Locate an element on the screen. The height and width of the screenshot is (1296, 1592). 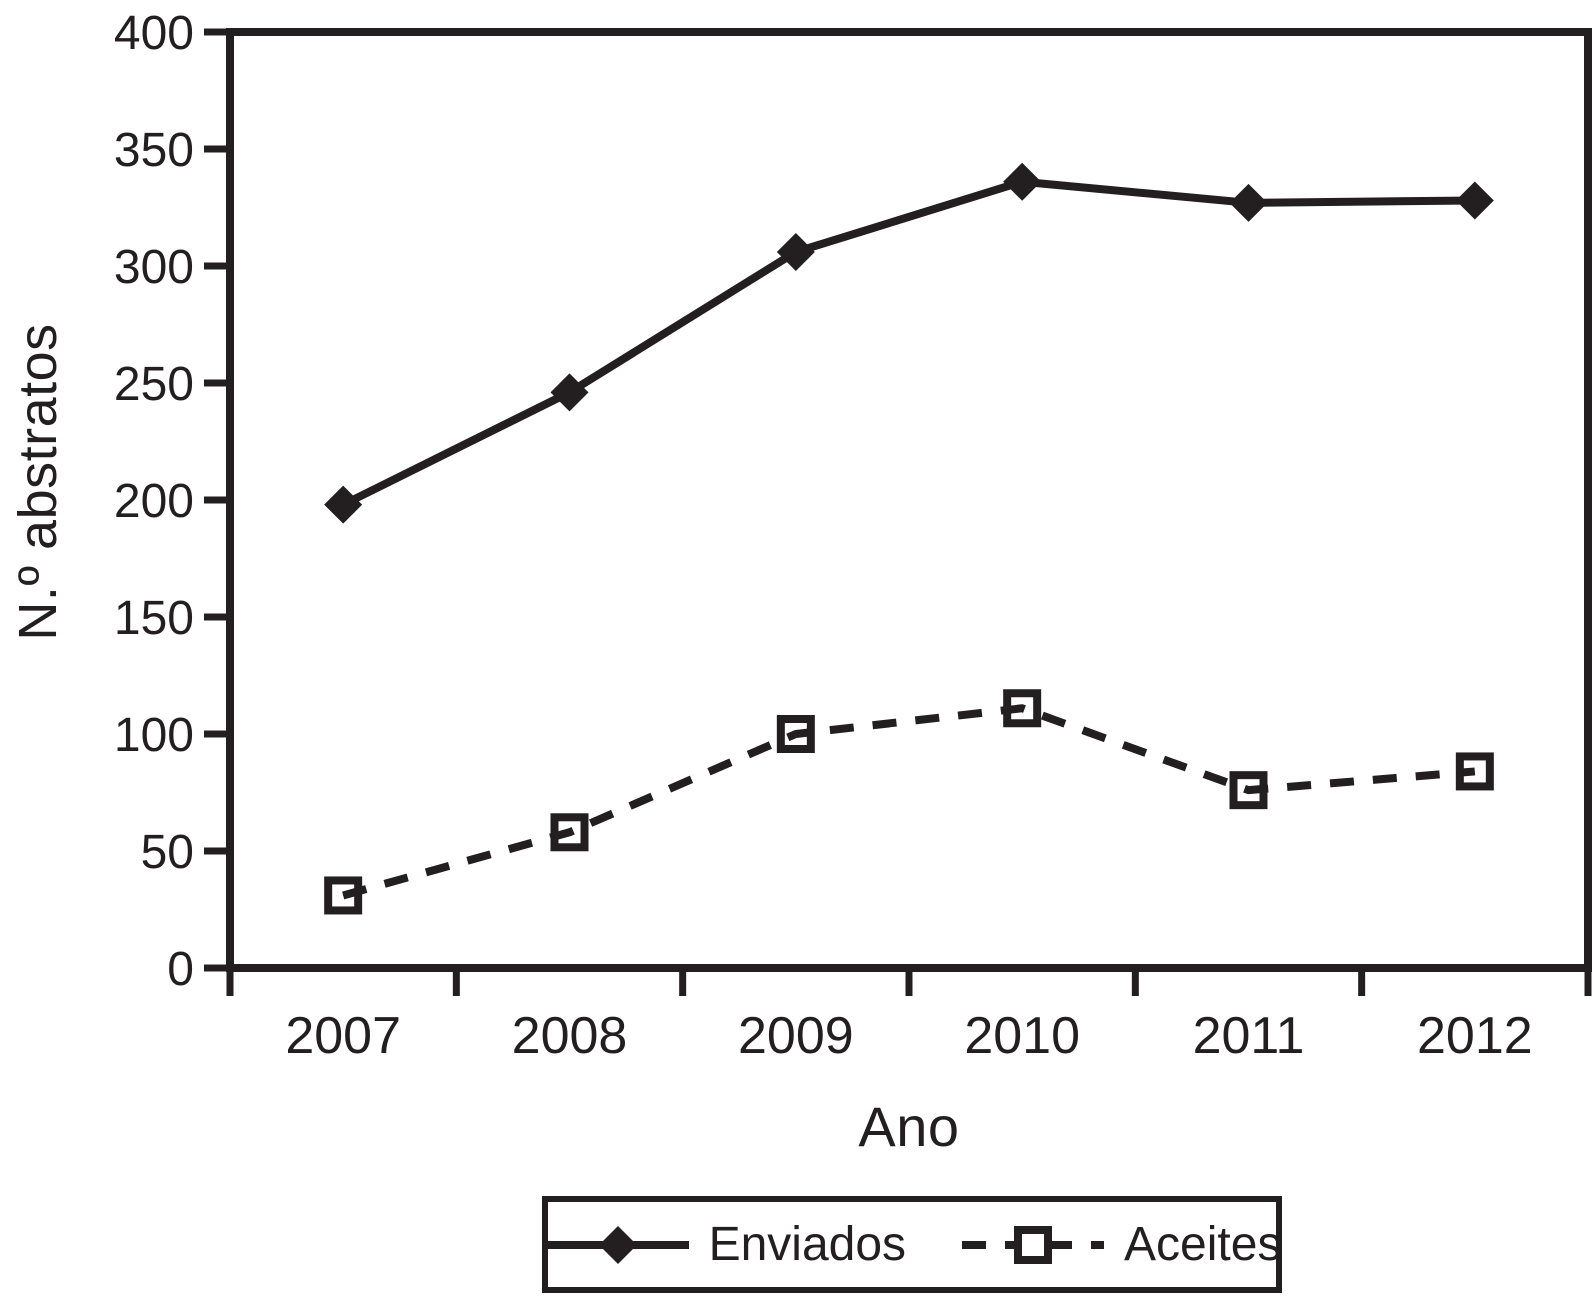
x-tick-label: 2011 is located at coordinates (1249, 1036).